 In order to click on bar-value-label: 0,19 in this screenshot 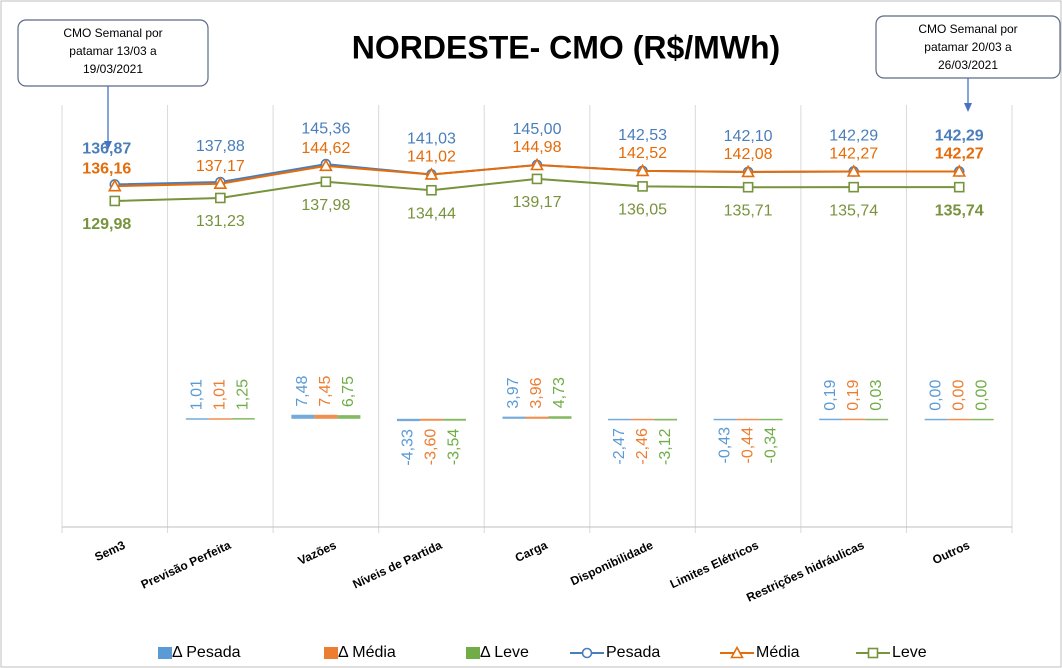, I will do `click(853, 394)`.